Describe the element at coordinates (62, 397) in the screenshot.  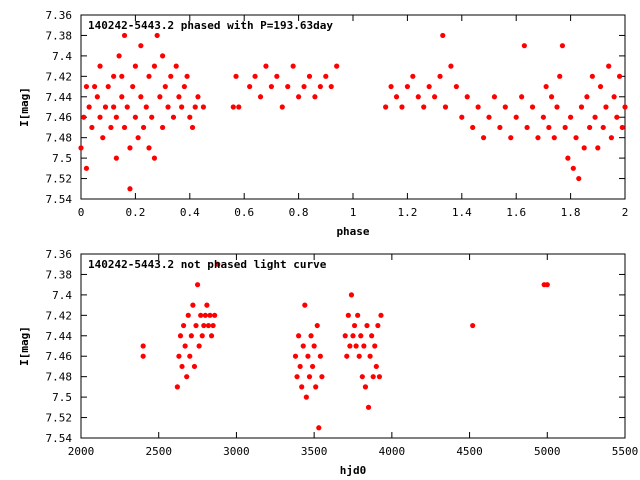
I see `chart2-ytick-label: 7.5` at that location.